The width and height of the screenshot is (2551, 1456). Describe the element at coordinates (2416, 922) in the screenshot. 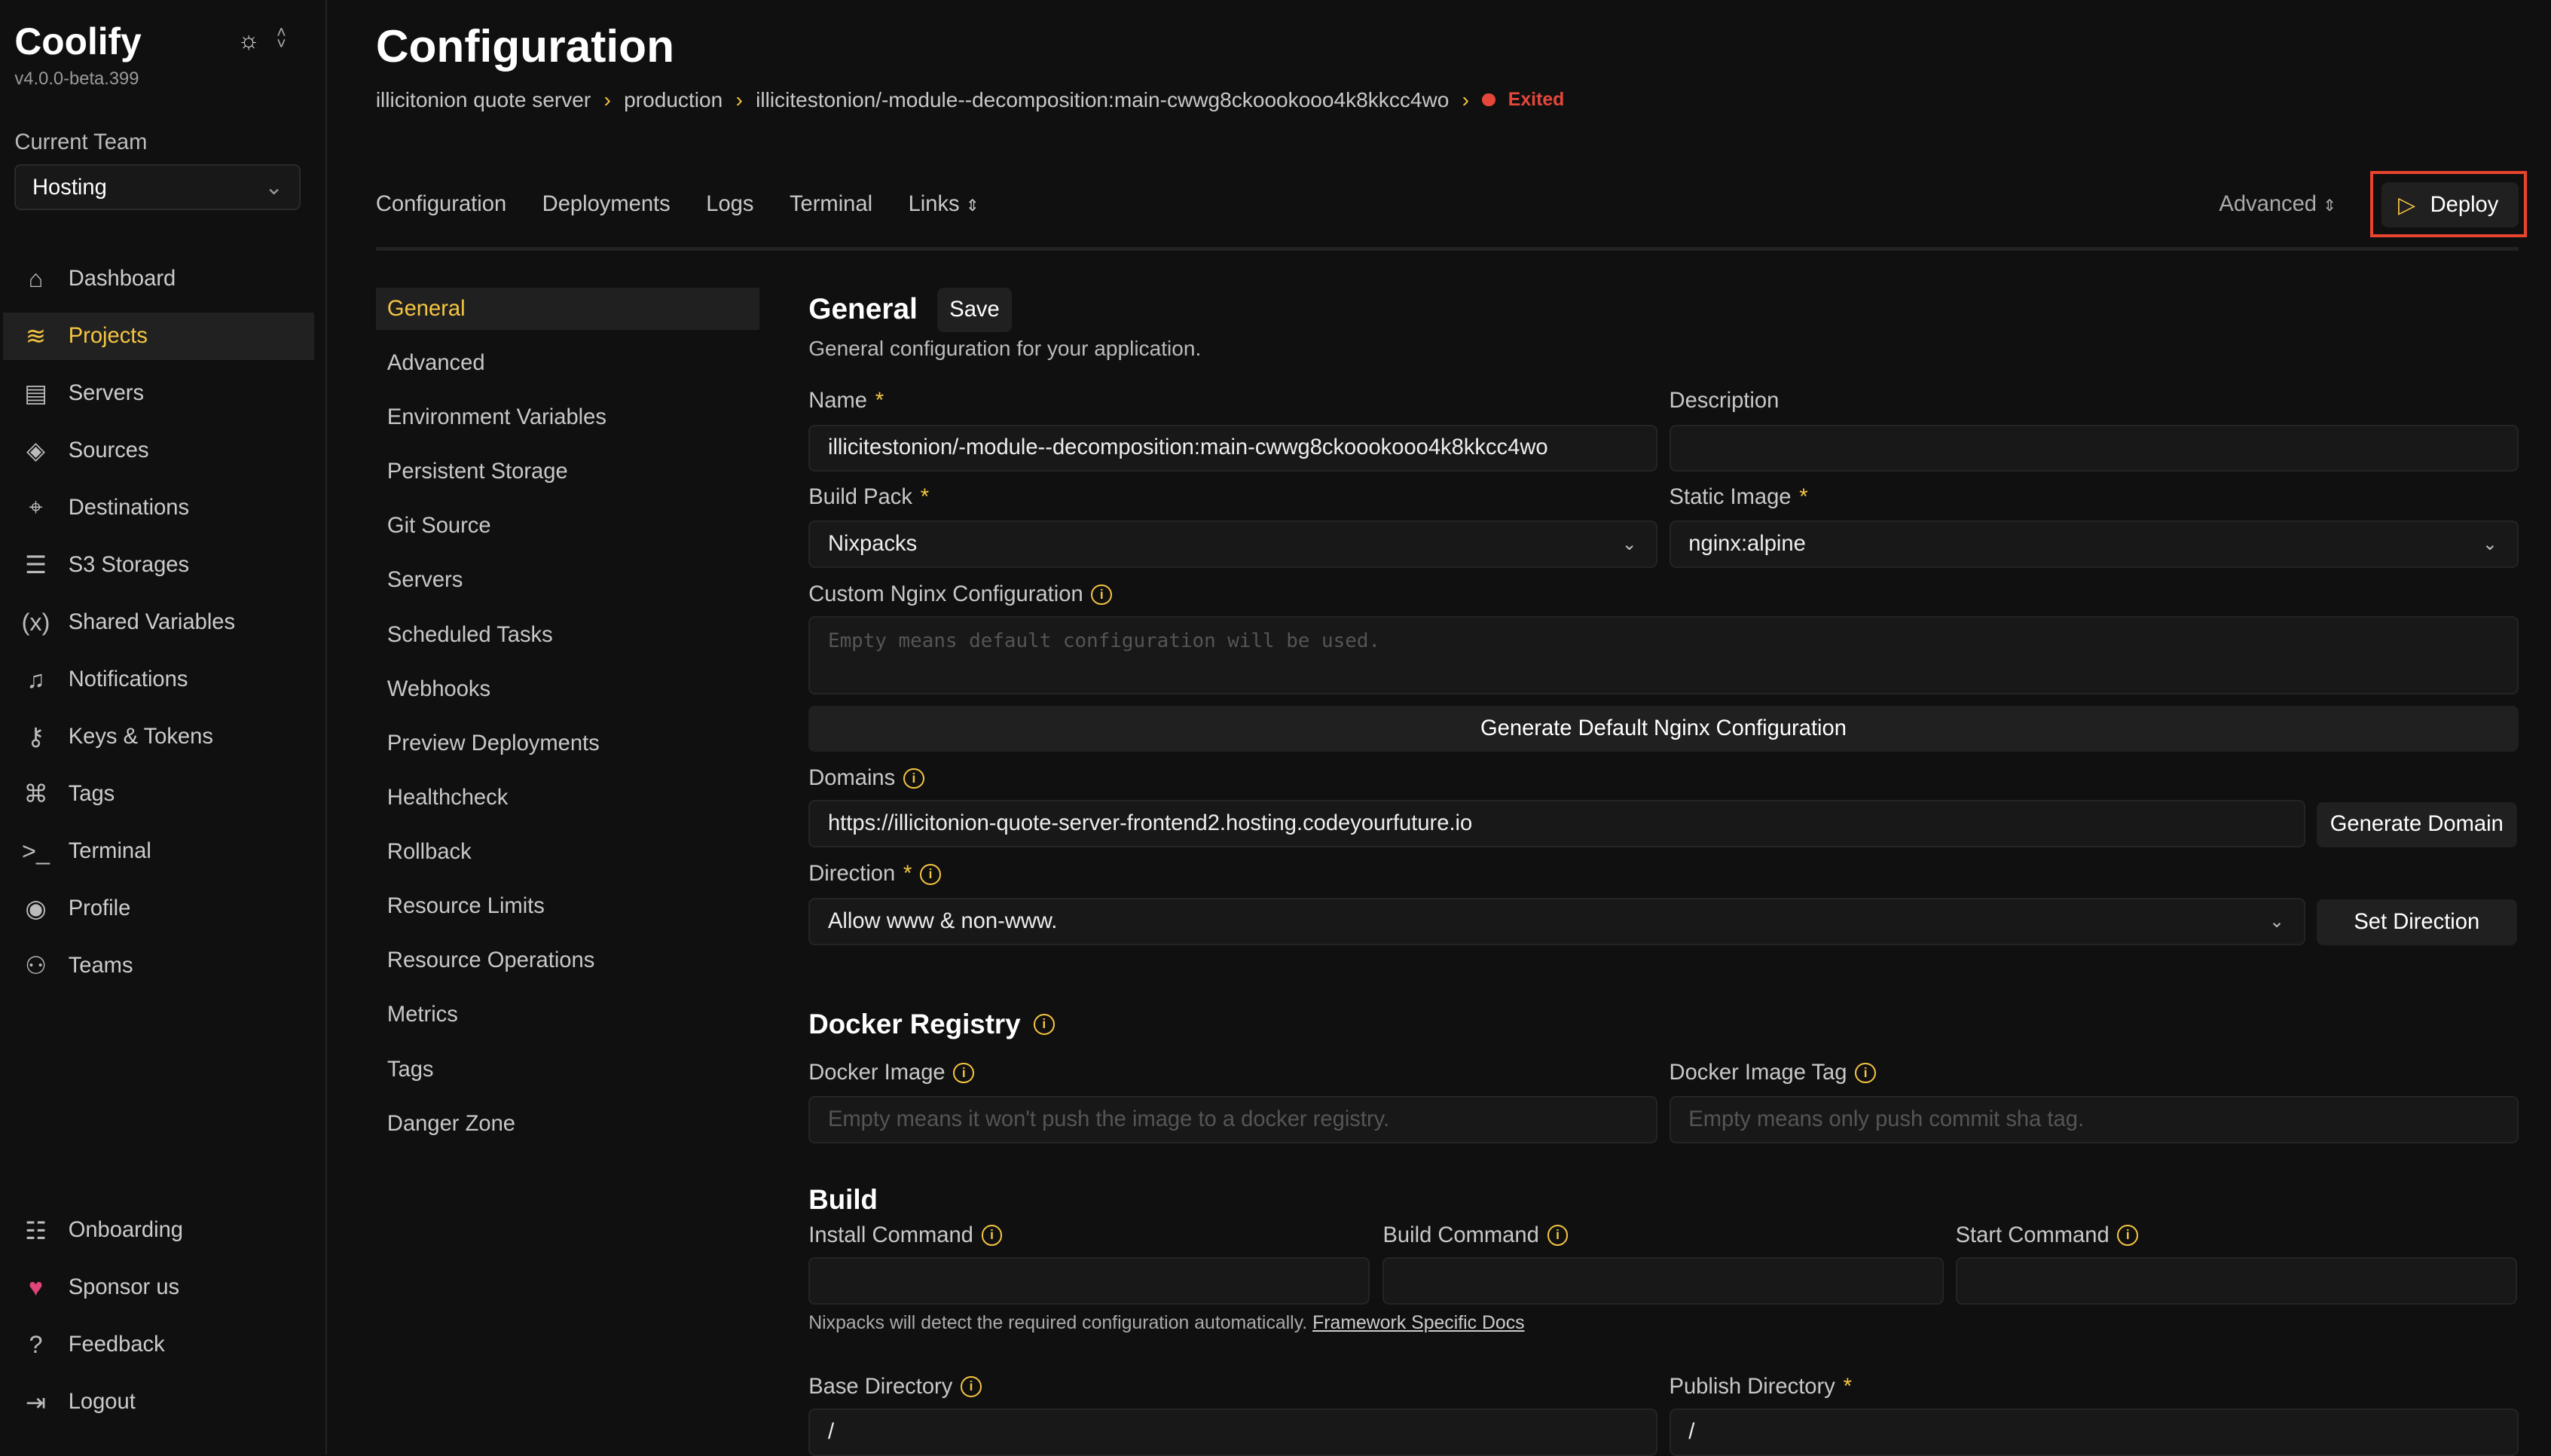

I see `set-direction-button: Set Direction` at that location.